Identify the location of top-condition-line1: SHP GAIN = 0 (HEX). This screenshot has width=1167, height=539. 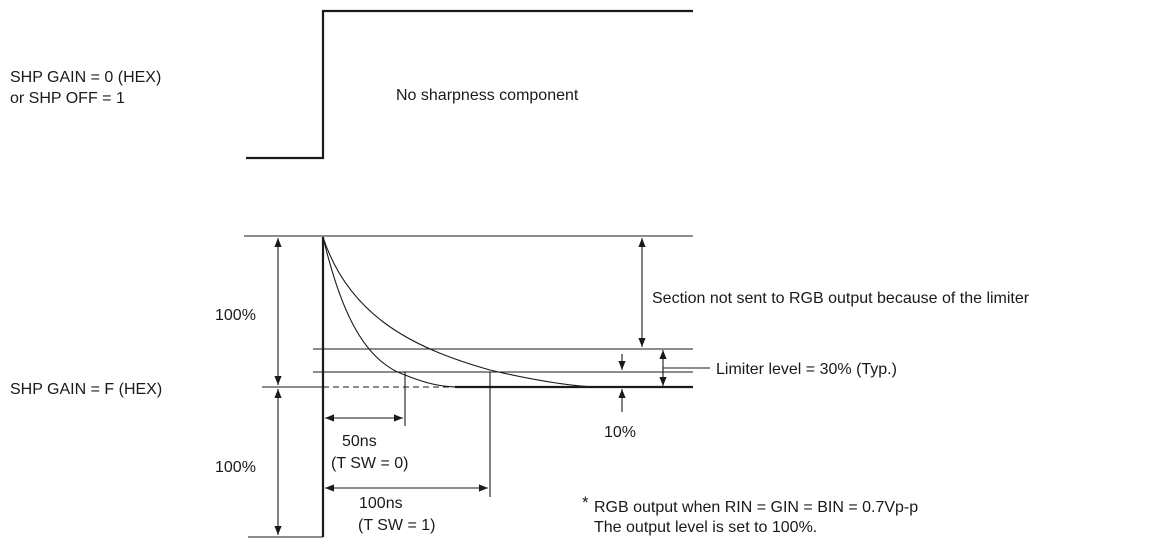
(85, 77).